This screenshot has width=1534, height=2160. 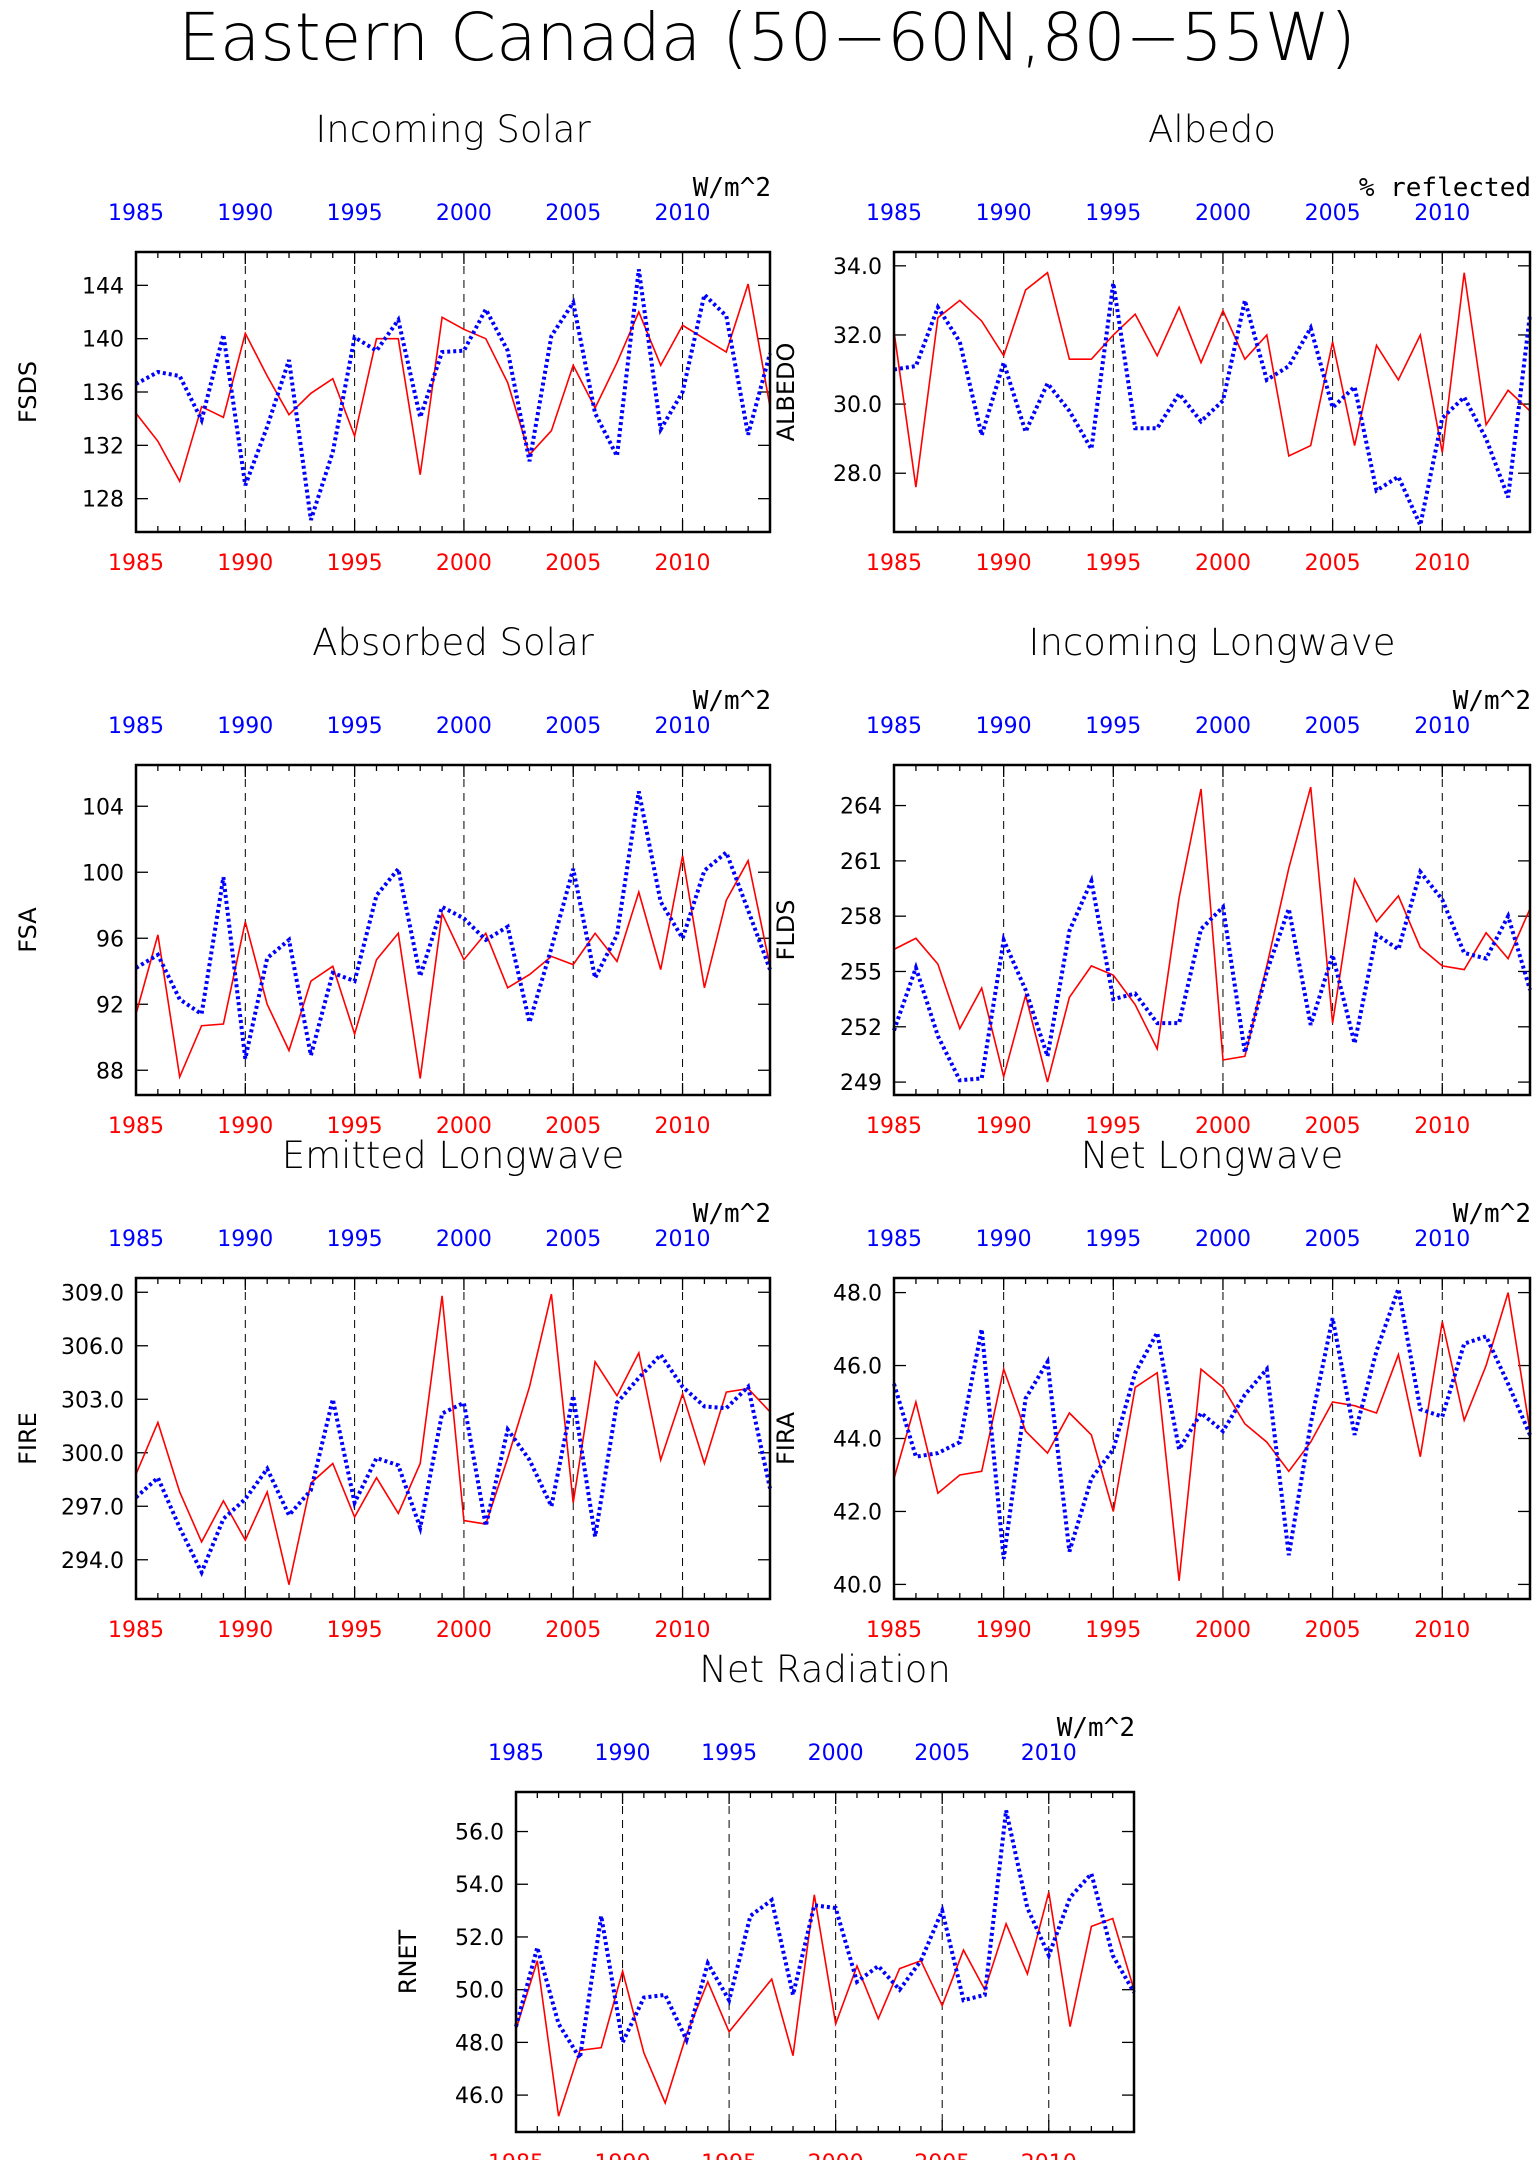 What do you see at coordinates (1445, 188) in the screenshot?
I see `units-label: % reflected` at bounding box center [1445, 188].